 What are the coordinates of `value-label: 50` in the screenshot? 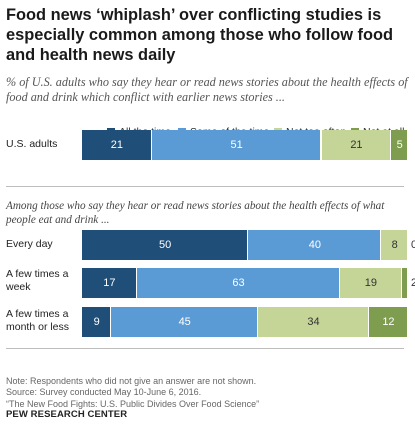 It's located at (165, 245).